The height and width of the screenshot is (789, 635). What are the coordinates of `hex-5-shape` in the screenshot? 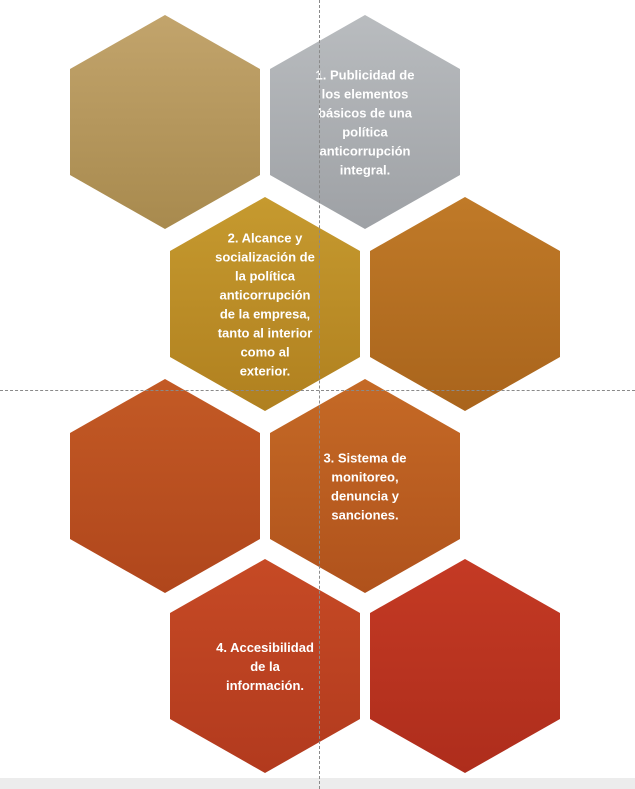 It's located at (165, 486).